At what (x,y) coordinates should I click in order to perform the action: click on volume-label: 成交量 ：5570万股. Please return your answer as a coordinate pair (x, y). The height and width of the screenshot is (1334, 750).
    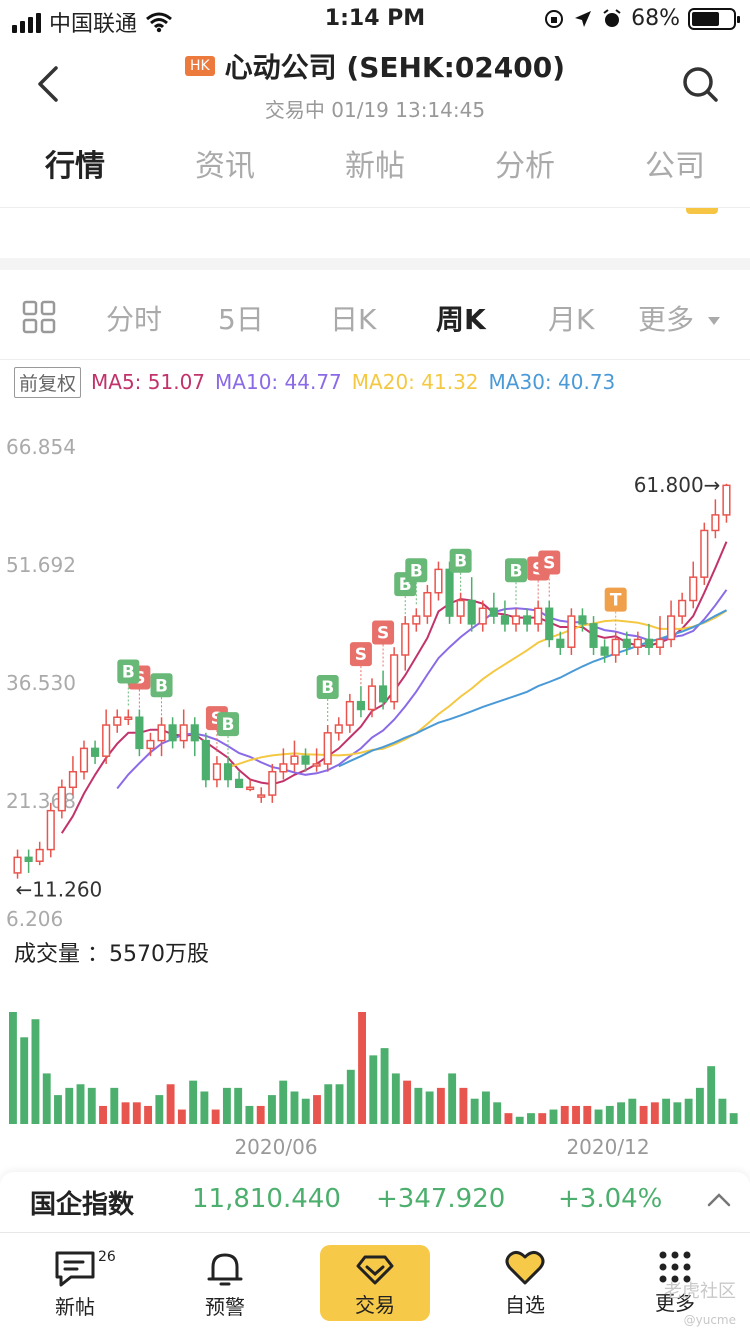
    Looking at the image, I should click on (111, 954).